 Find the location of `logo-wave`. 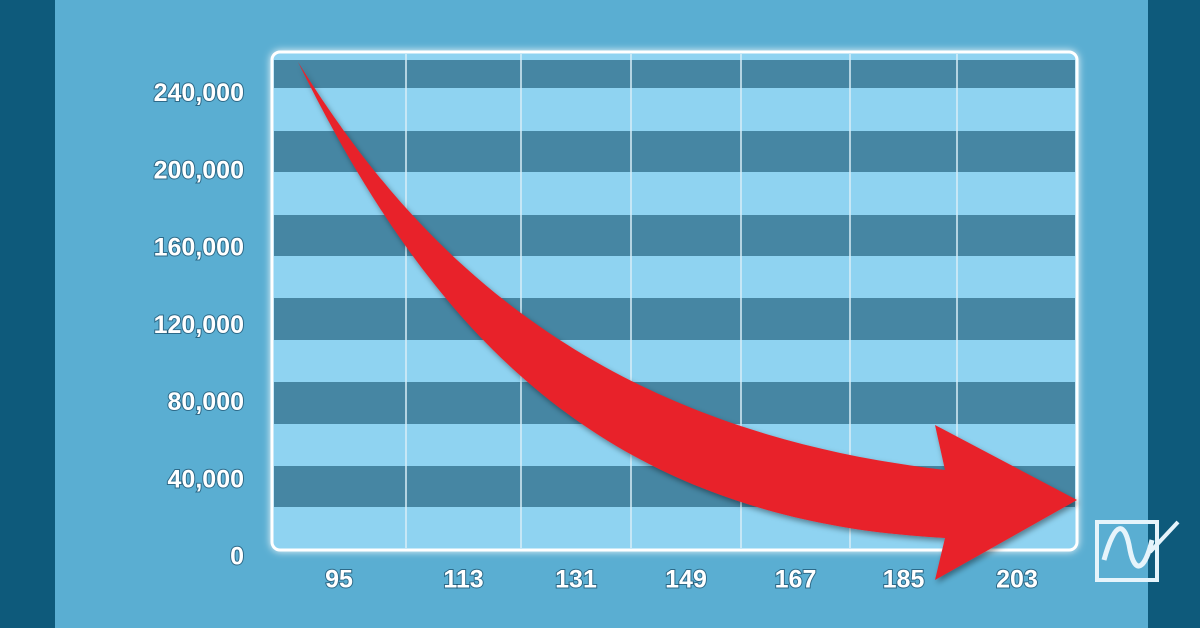

logo-wave is located at coordinates (1128, 547).